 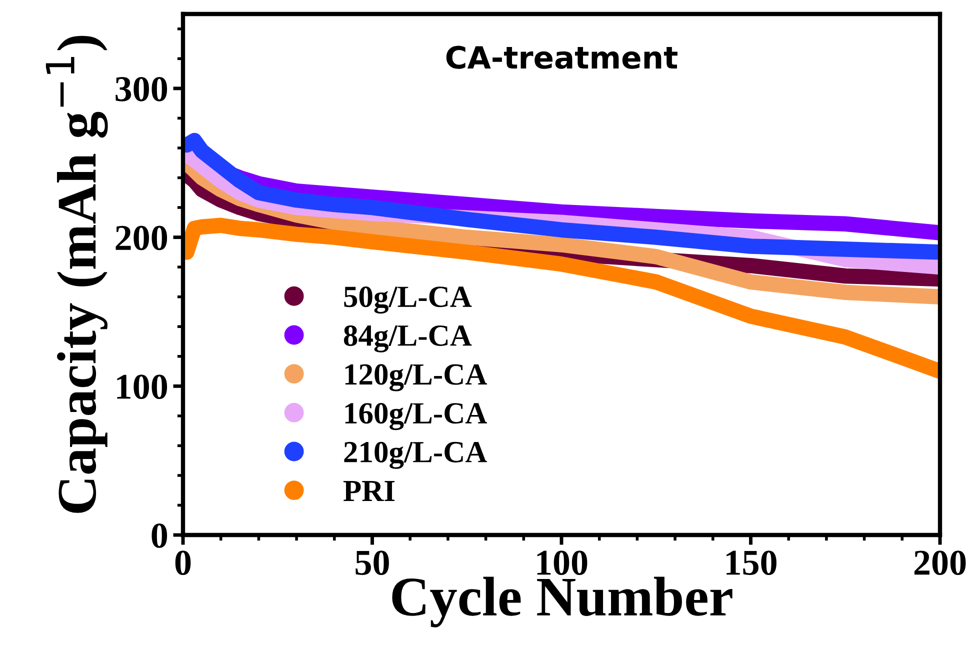 What do you see at coordinates (408, 338) in the screenshot?
I see `legend-label: 84g/L-CA` at bounding box center [408, 338].